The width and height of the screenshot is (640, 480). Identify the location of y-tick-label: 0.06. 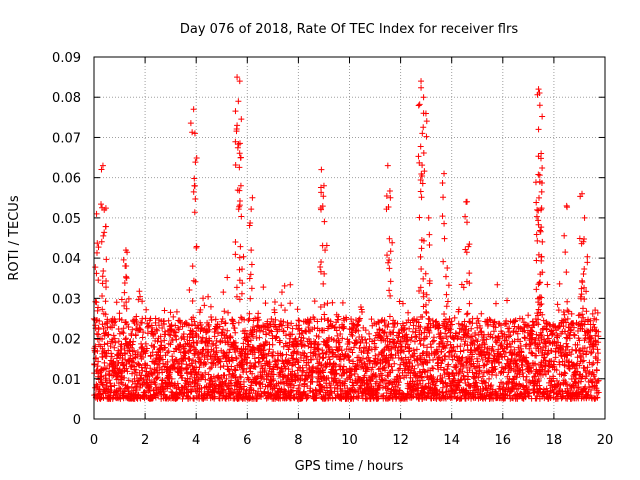
(66, 179).